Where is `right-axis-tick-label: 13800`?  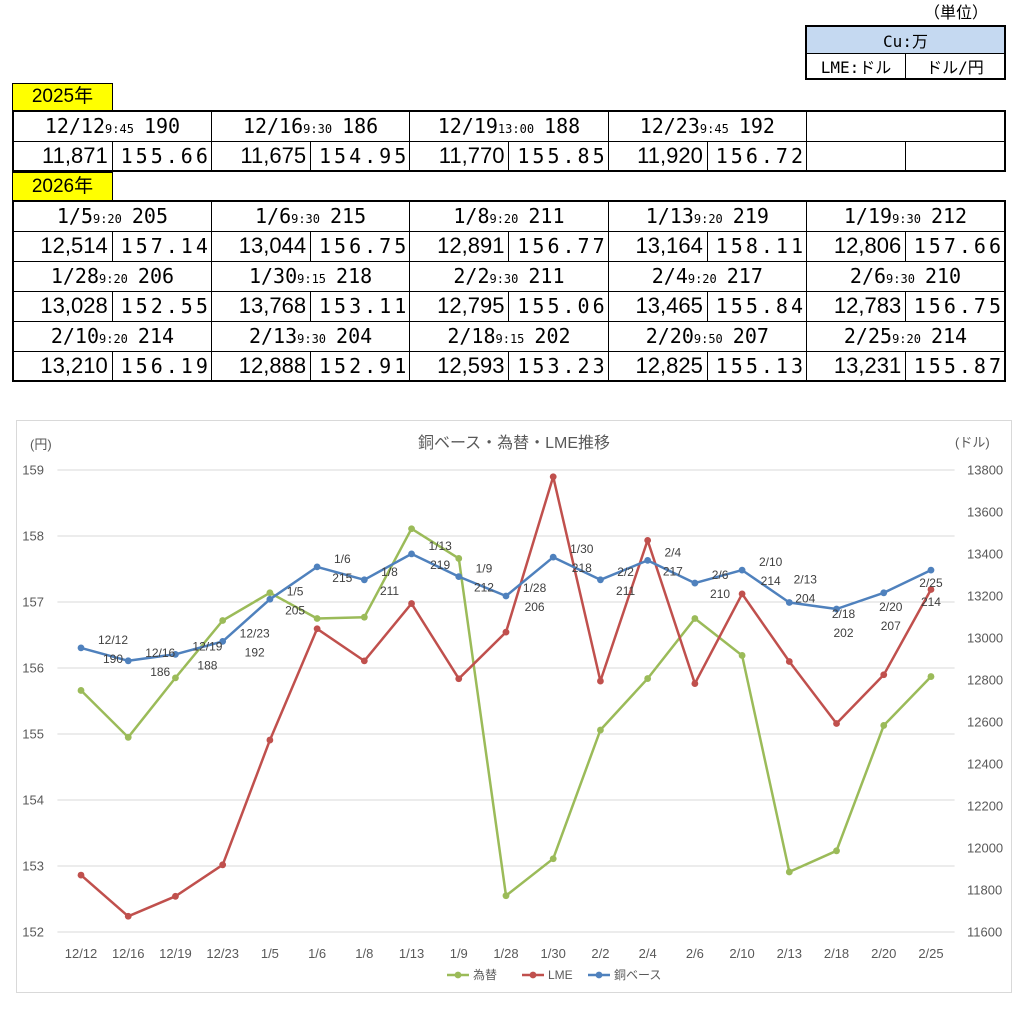 right-axis-tick-label: 13800 is located at coordinates (985, 470).